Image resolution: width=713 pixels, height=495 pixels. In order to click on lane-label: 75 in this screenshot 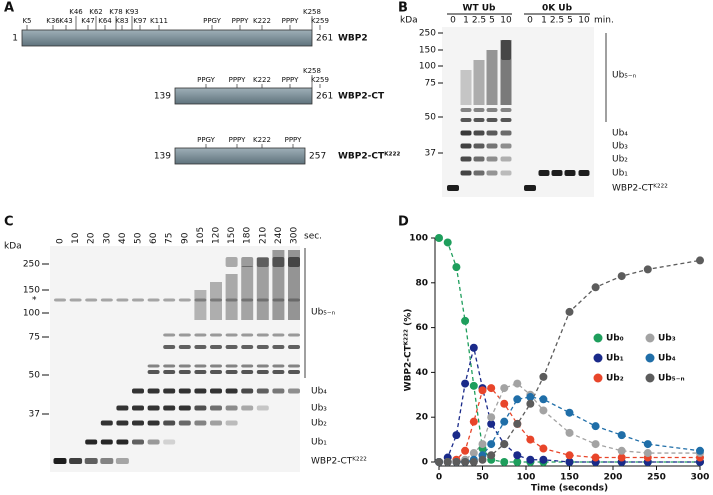, I will do `click(170, 238)`.